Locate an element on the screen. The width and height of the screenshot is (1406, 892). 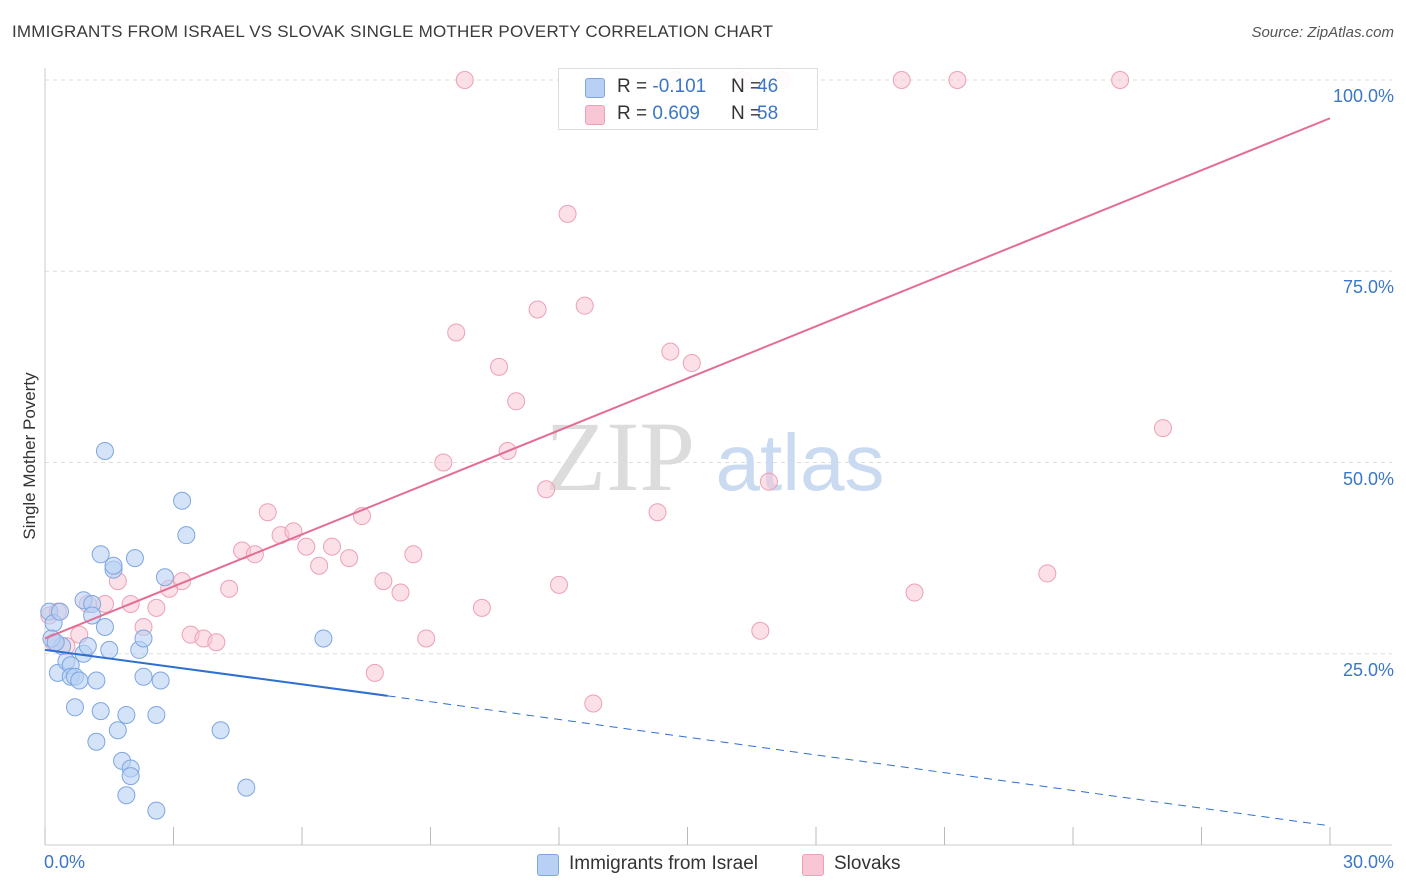
legend-r-slovaks: R = 0.609 is located at coordinates (658, 114).